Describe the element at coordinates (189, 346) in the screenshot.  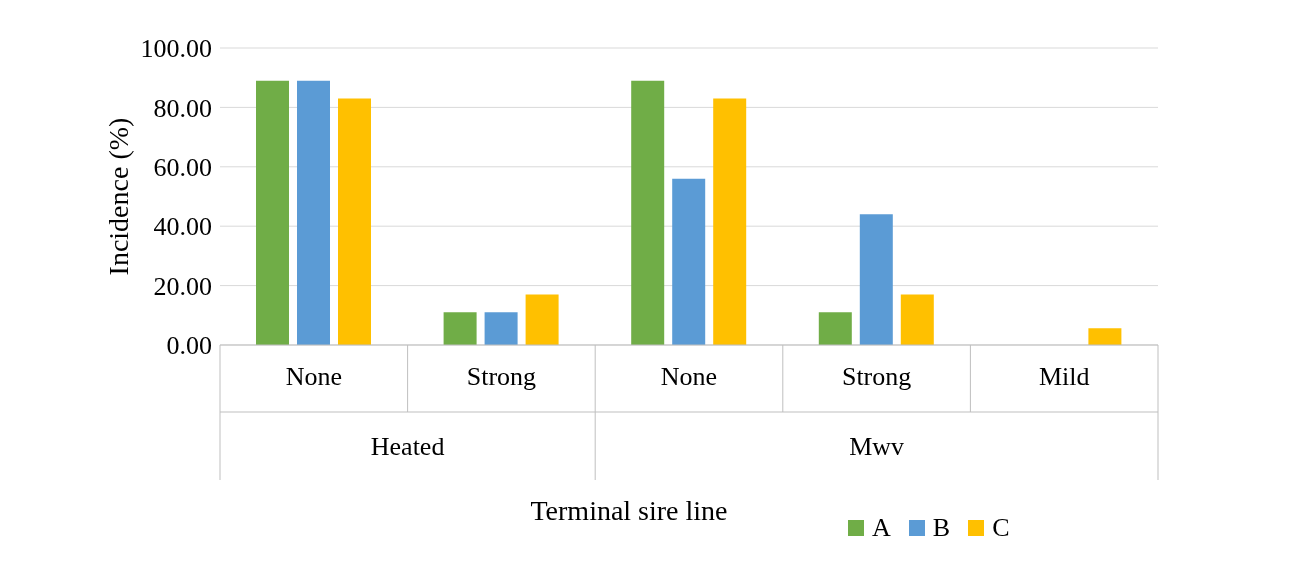
I see `y-tick-label: 0.00` at that location.